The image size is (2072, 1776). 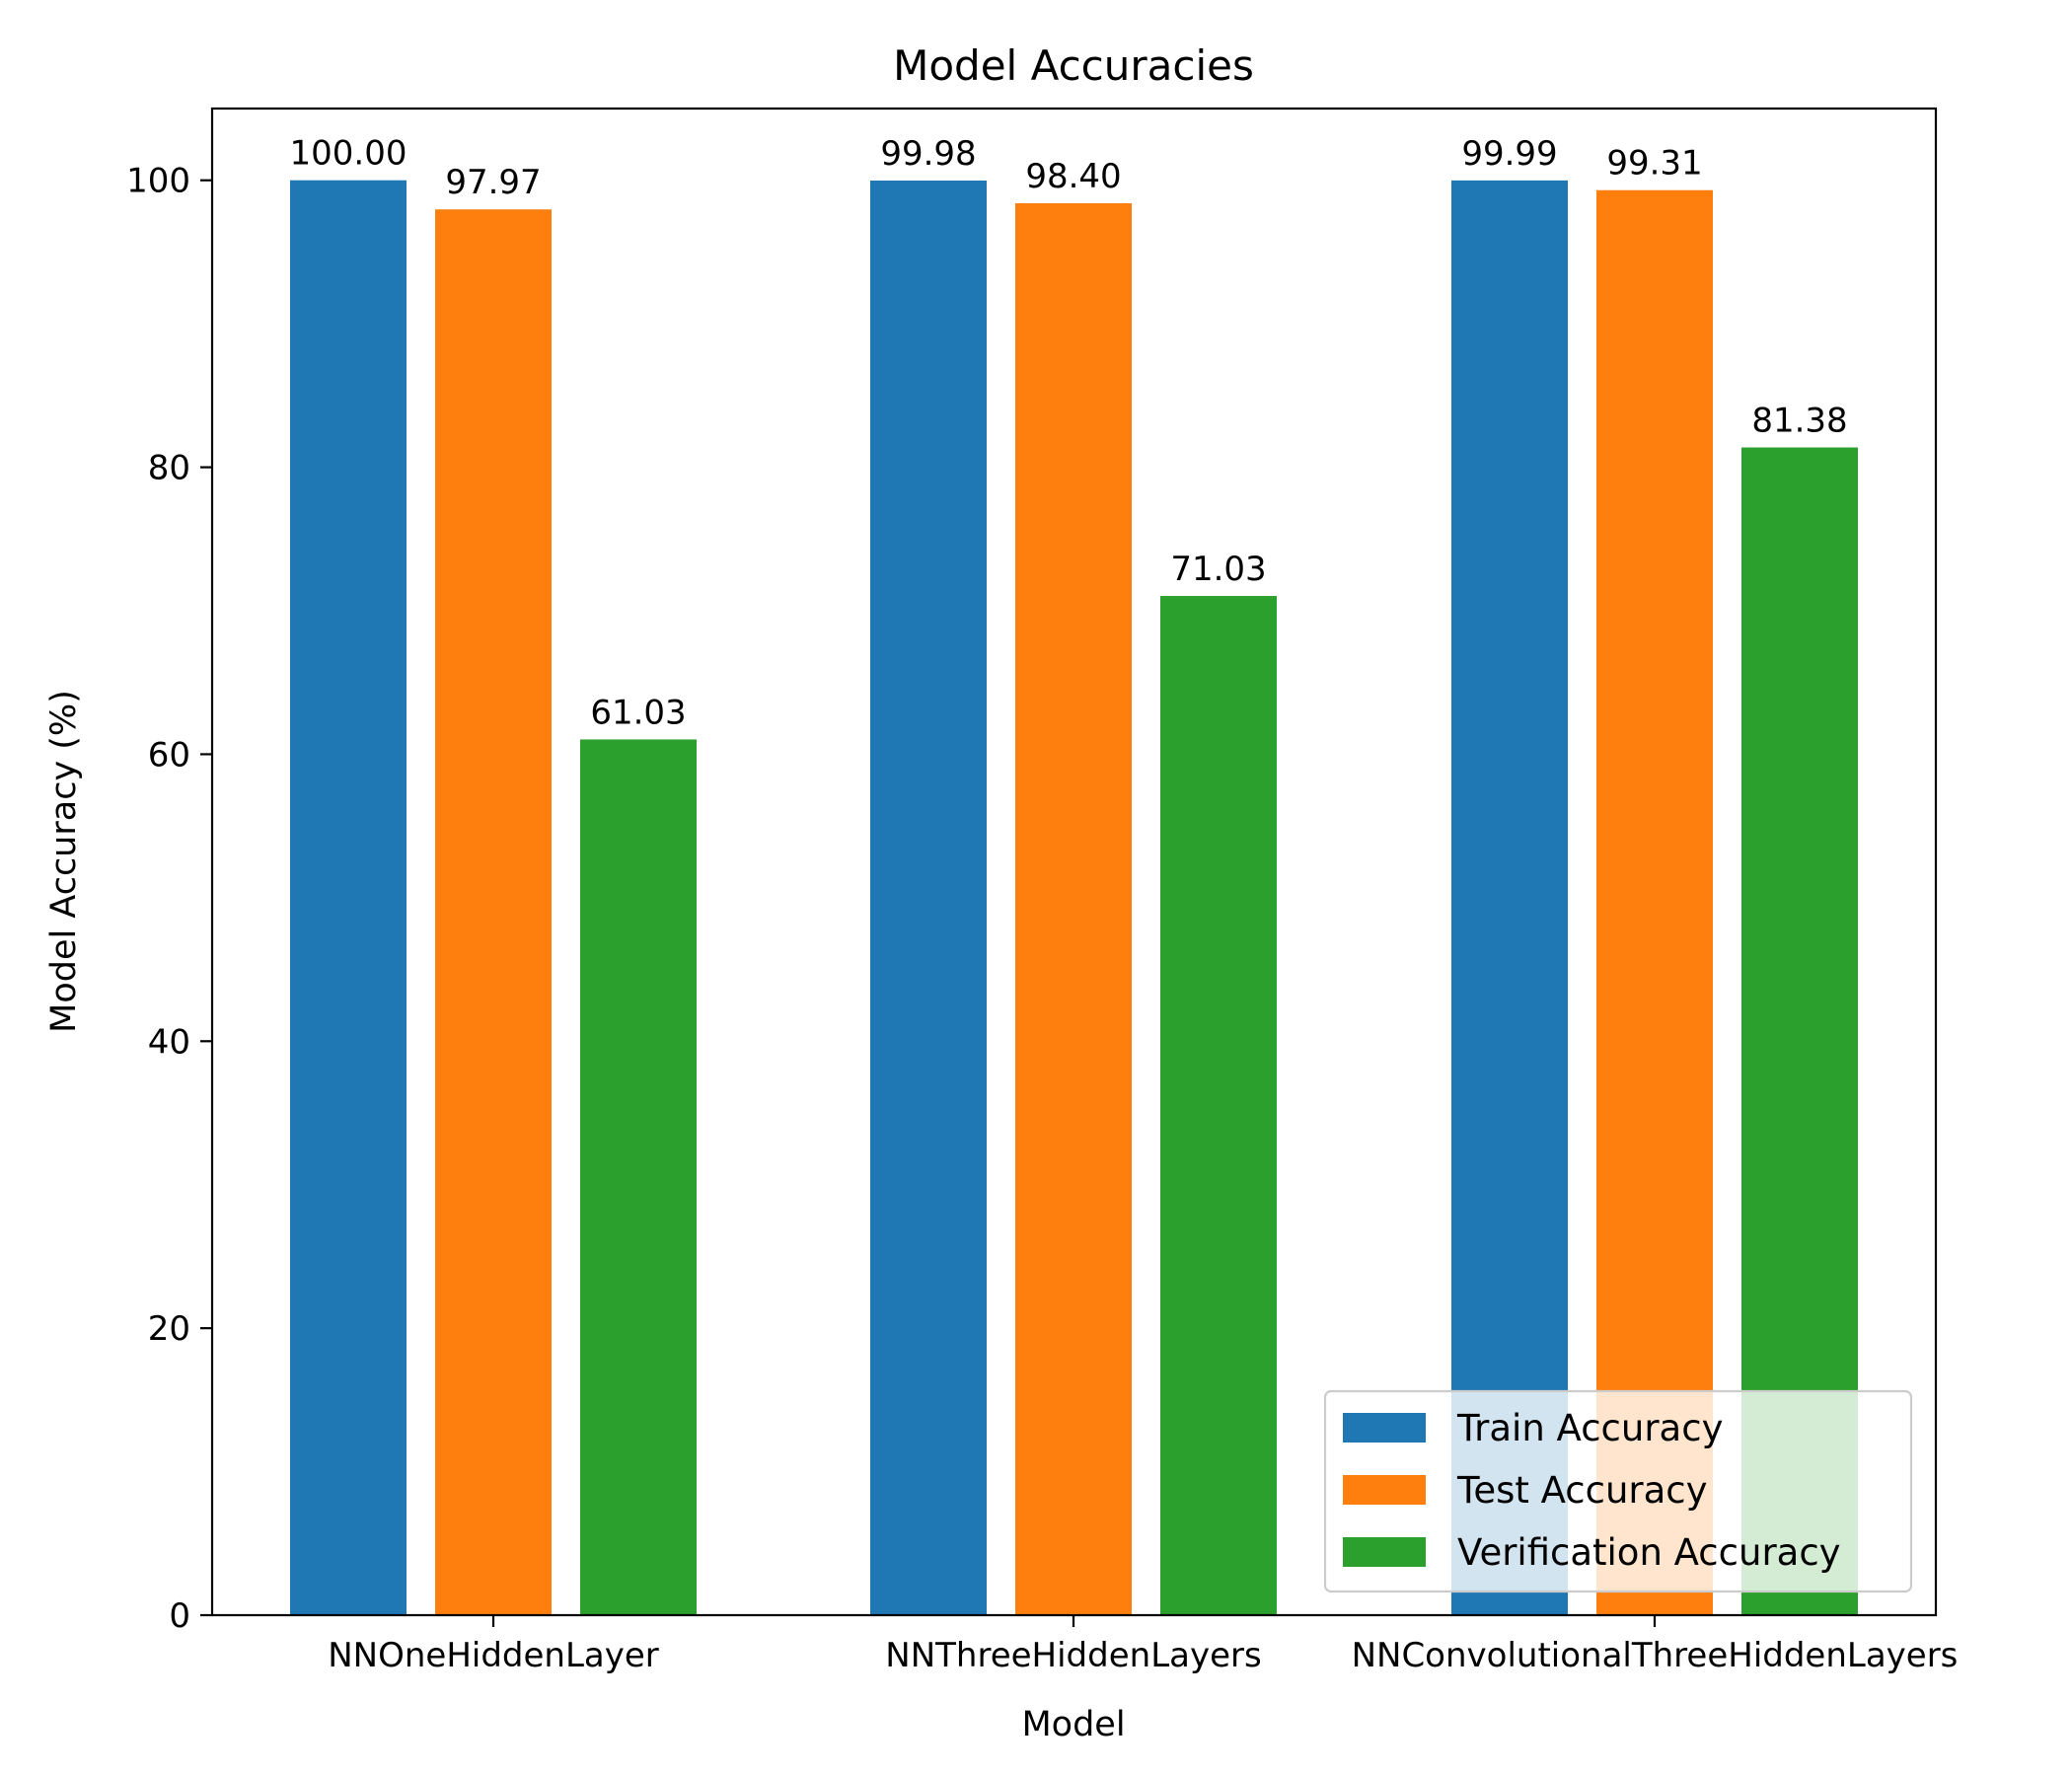 I want to click on bar-value-label: 100.00, so click(x=349, y=154).